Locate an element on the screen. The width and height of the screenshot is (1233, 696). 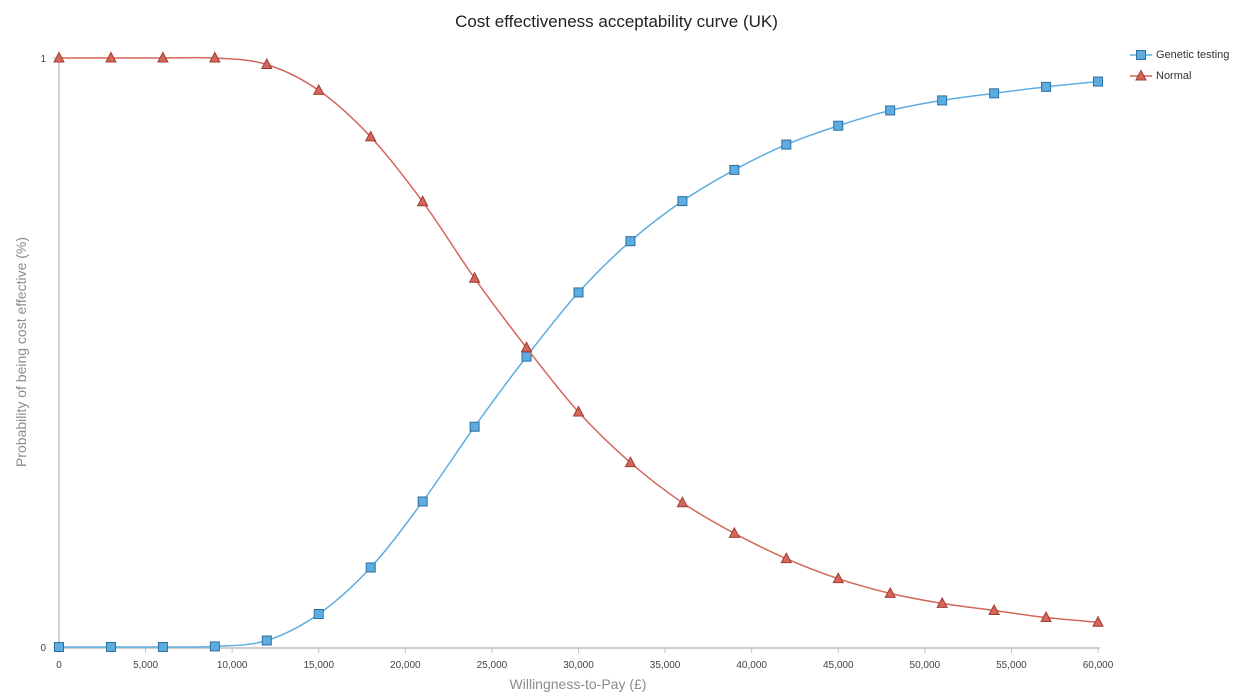
legend-item-genetic-testing: Genetic testing is located at coordinates (1179, 54).